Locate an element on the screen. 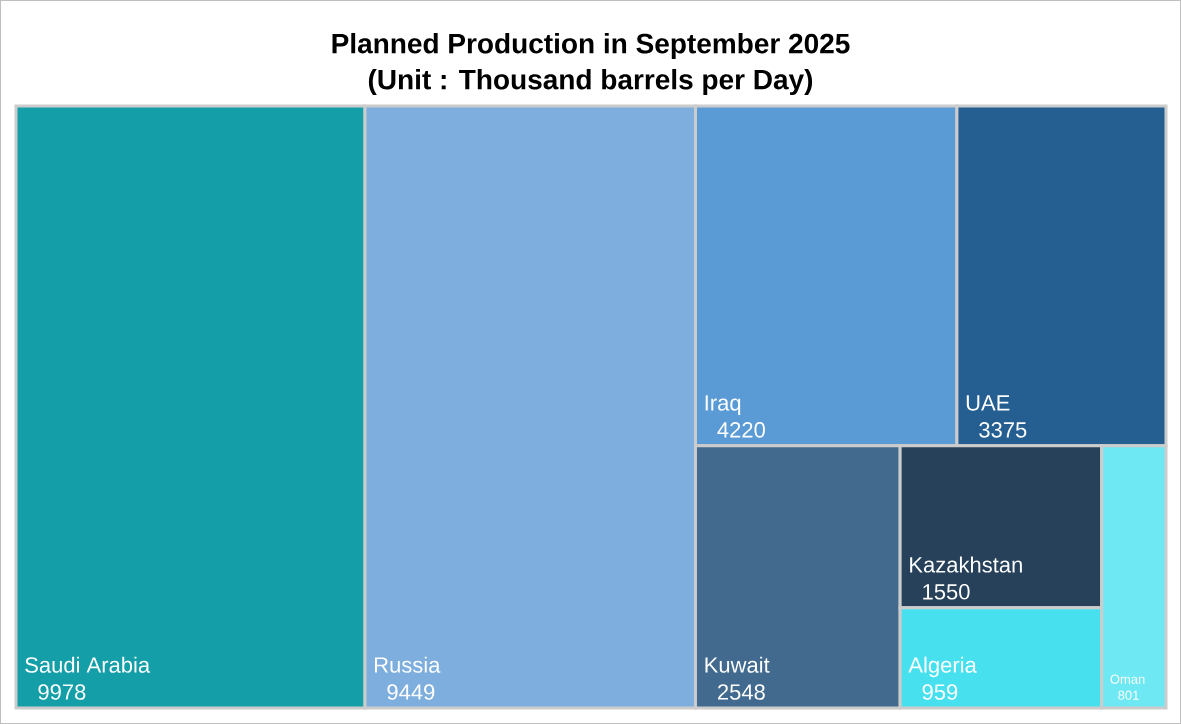 The height and width of the screenshot is (724, 1181). category-label: Russia is located at coordinates (408, 664).